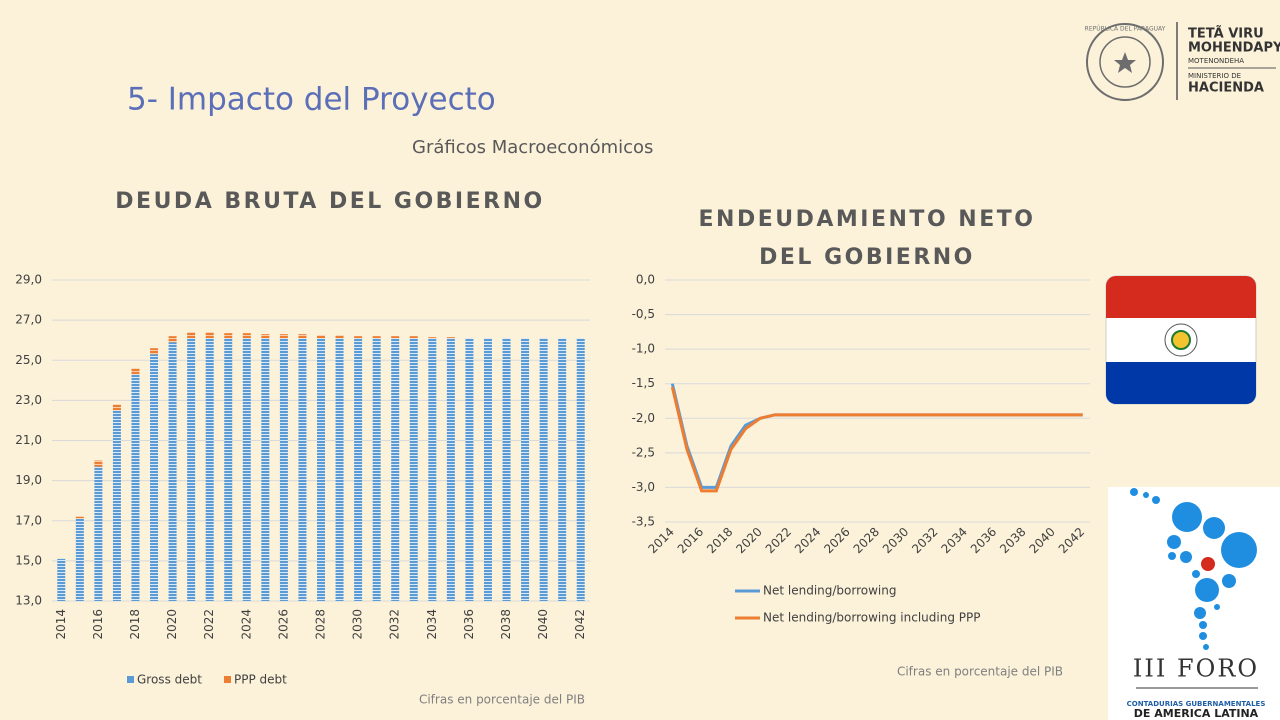  I want to click on seal-text: REPÚBLICA DEL PARAGUAY, so click(1125, 29).